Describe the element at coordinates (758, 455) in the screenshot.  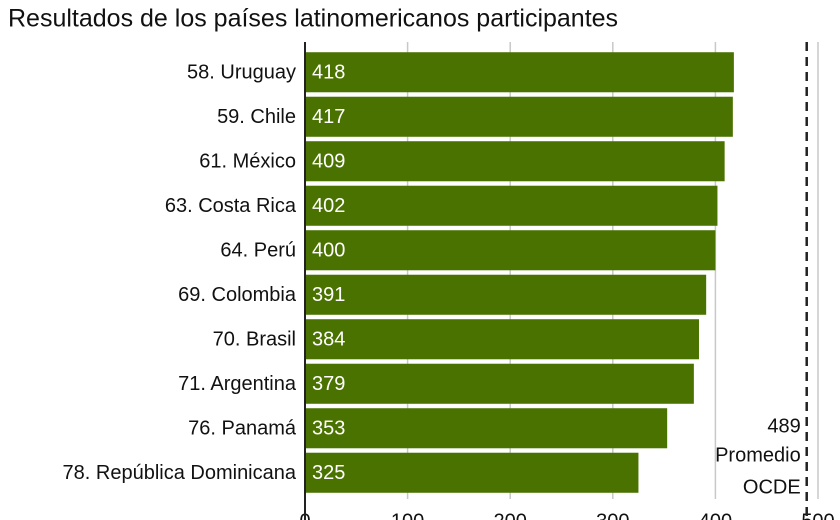
I see `reference-label: Promedio` at that location.